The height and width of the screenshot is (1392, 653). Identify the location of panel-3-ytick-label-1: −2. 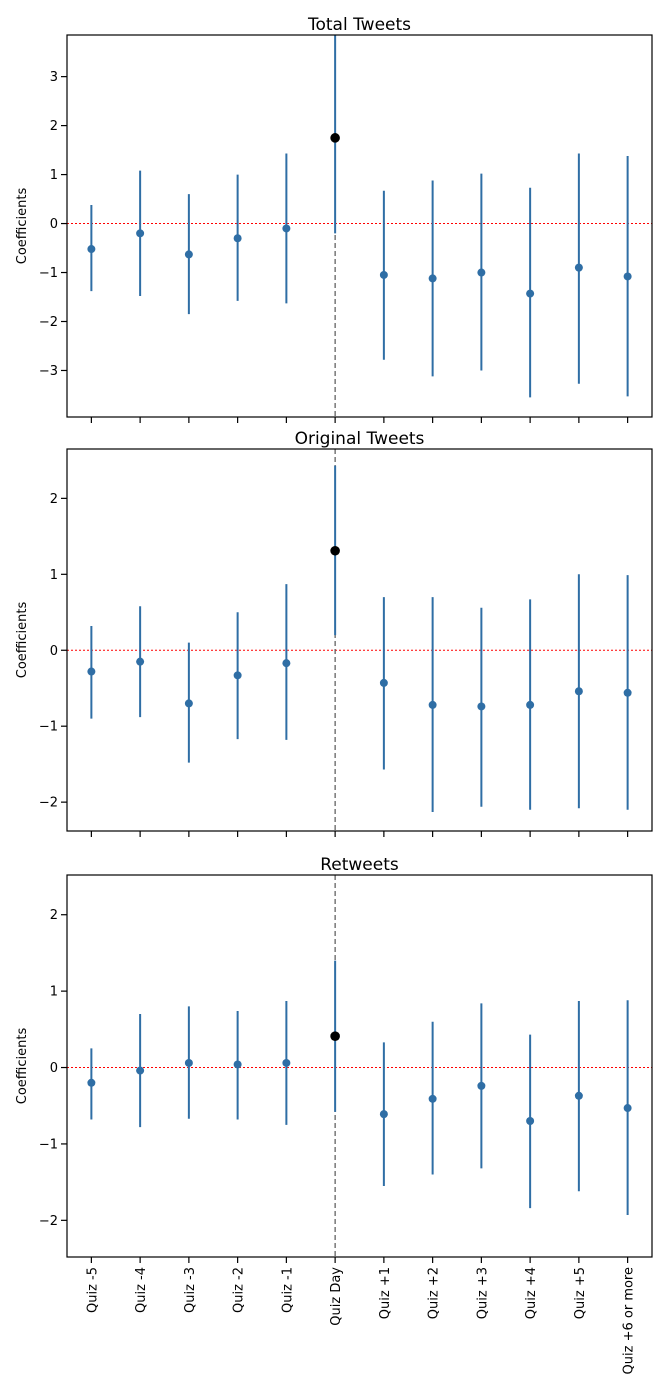
(48, 1221).